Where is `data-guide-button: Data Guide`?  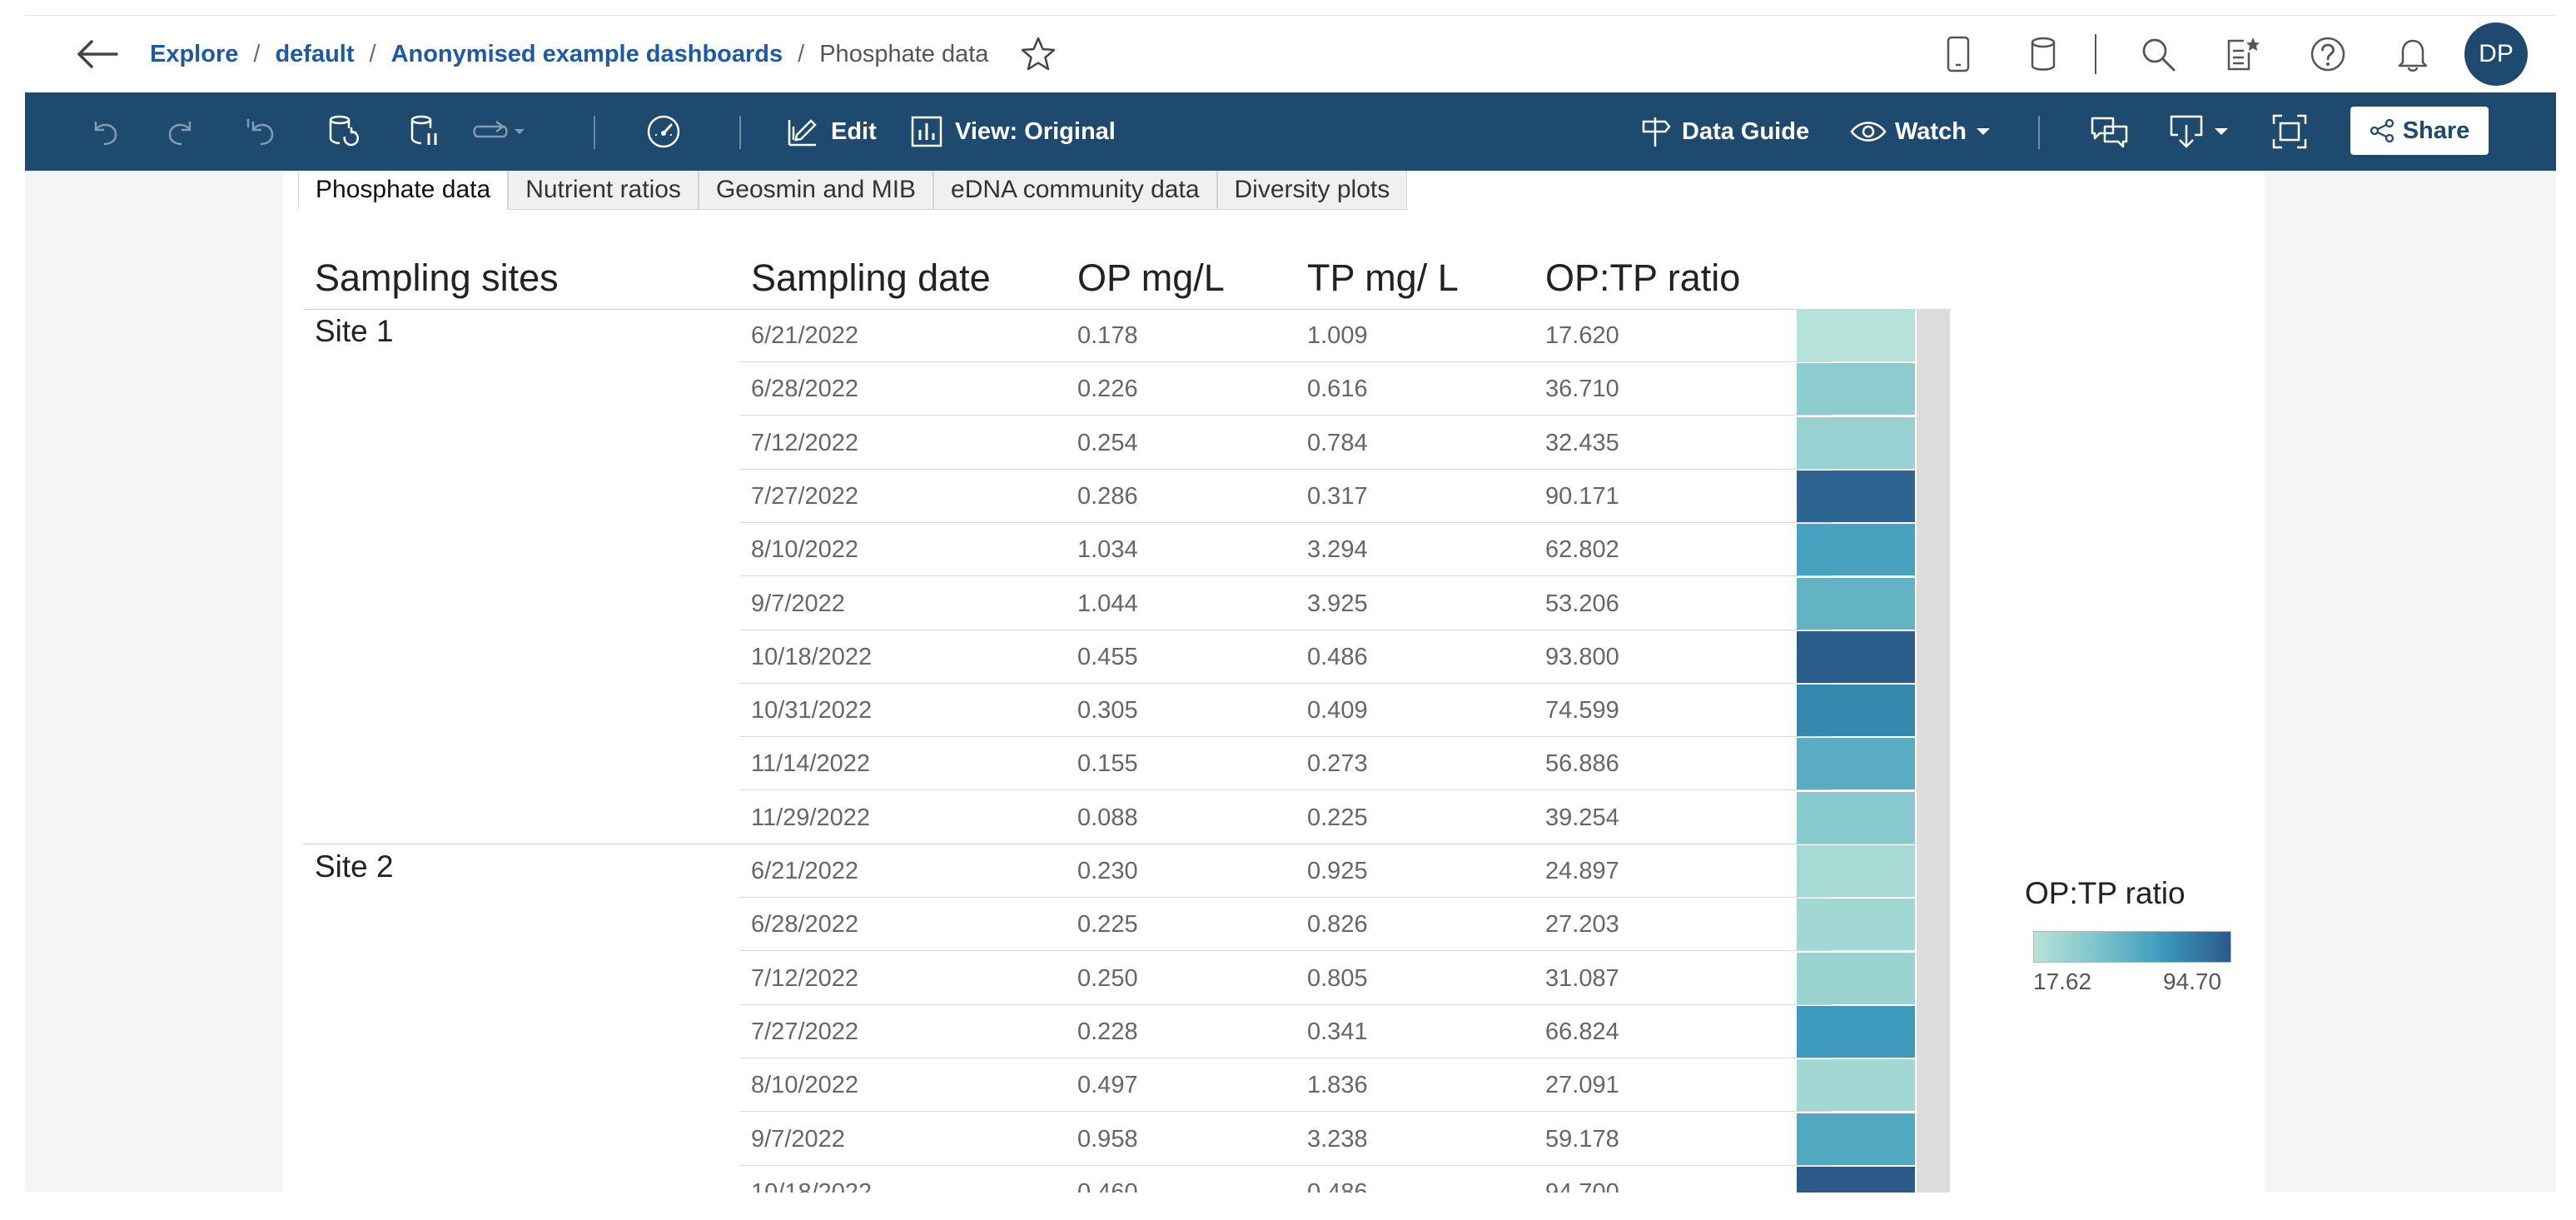
data-guide-button: Data Guide is located at coordinates (1724, 131).